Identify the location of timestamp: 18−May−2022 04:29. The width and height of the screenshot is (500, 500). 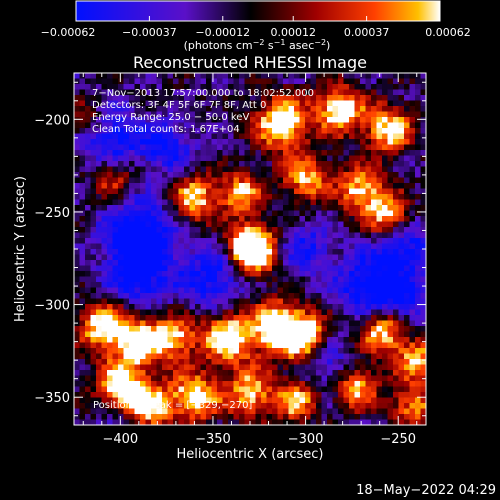
(426, 490).